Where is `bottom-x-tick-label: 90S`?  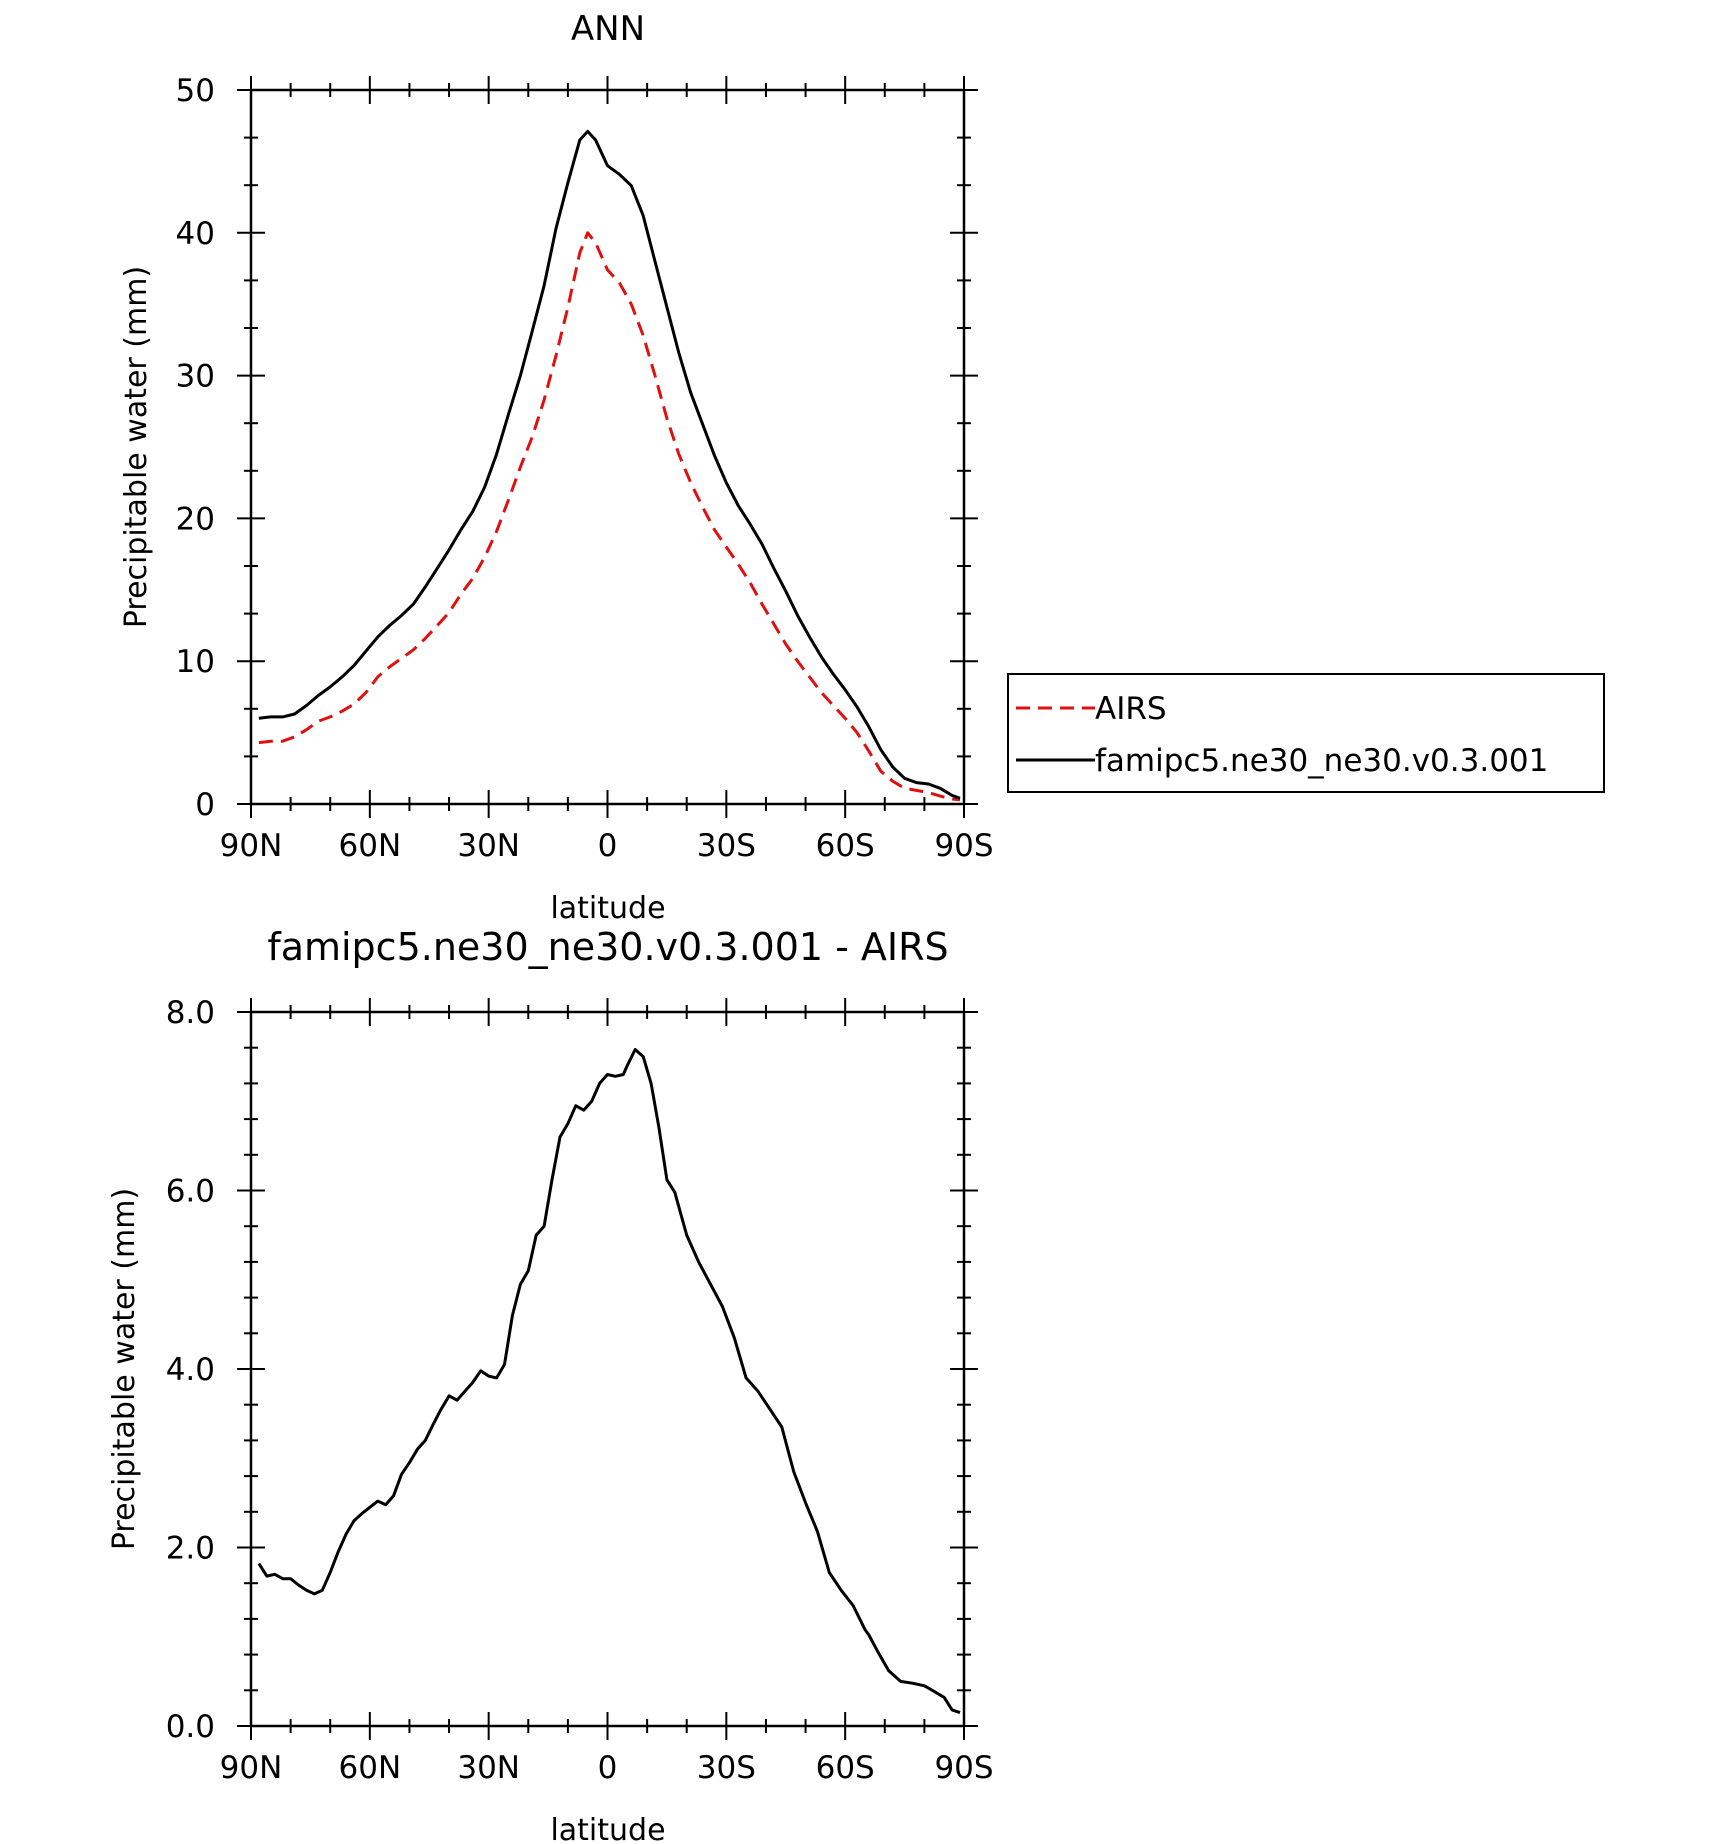 bottom-x-tick-label: 90S is located at coordinates (963, 1768).